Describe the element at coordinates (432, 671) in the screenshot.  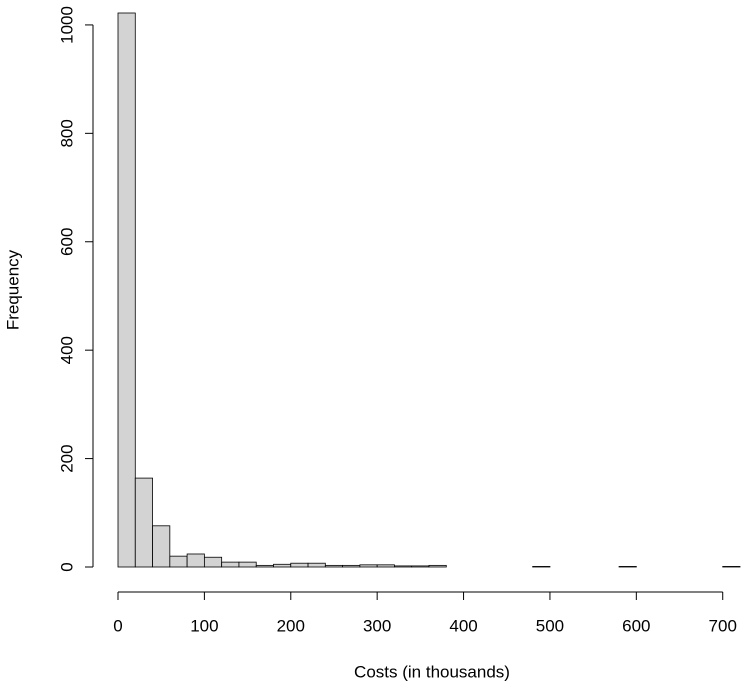
I see `x-axis-title: Costs (in thousands)` at that location.